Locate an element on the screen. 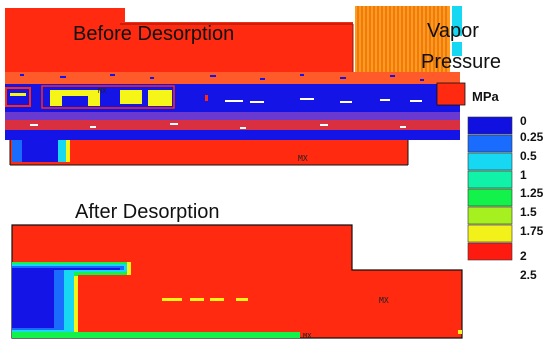  legend-title-line2: Pressure is located at coordinates (461, 62).